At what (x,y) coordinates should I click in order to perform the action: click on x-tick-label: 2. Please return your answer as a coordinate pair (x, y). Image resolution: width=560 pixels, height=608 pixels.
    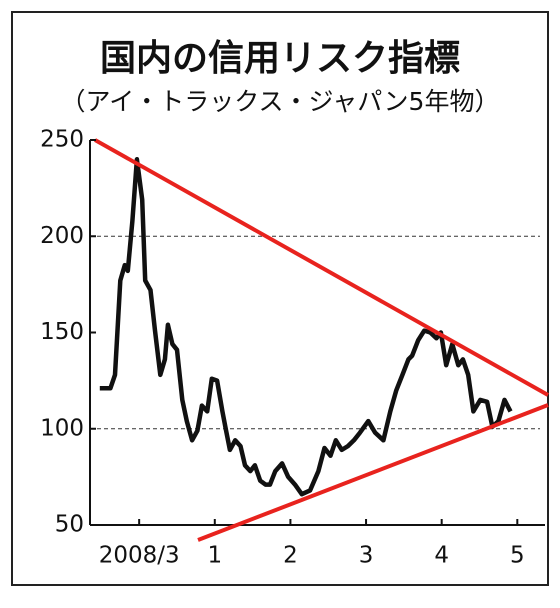
    Looking at the image, I should click on (290, 556).